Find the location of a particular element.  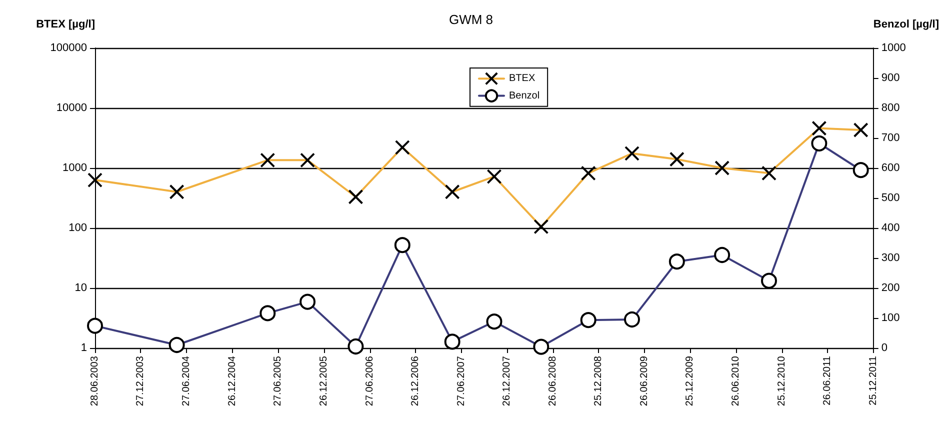

y-axis-title: BTEX [µg/l] is located at coordinates (66, 24).